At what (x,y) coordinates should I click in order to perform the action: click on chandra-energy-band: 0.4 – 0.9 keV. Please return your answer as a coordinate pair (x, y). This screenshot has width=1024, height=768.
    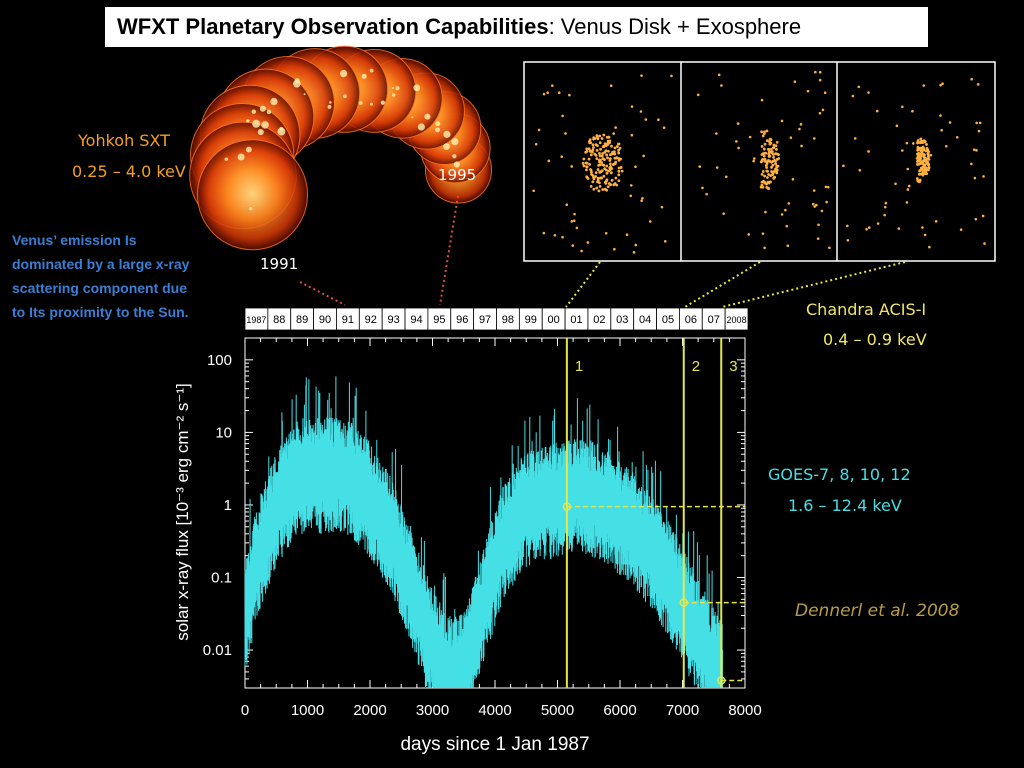
    Looking at the image, I should click on (875, 339).